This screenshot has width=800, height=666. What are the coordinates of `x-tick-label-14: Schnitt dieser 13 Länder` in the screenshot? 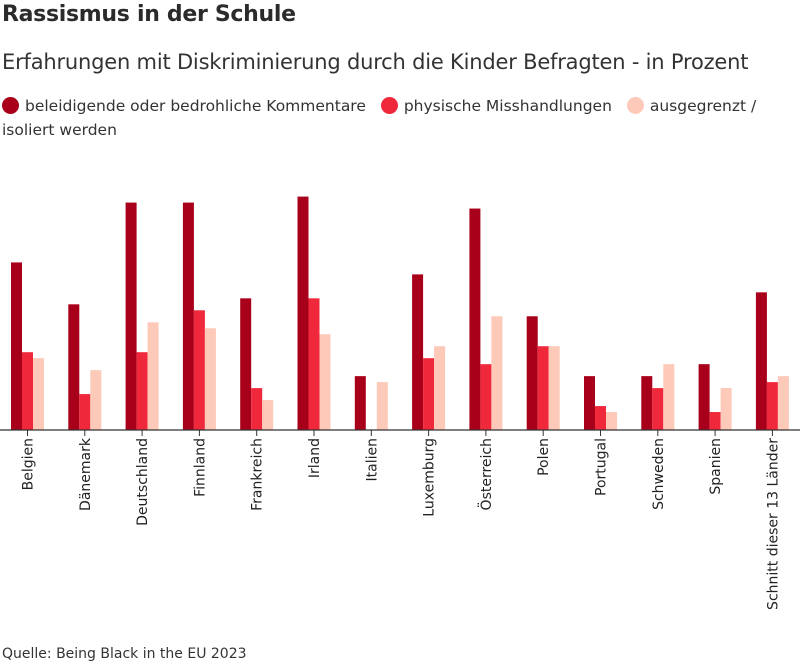 It's located at (773, 524).